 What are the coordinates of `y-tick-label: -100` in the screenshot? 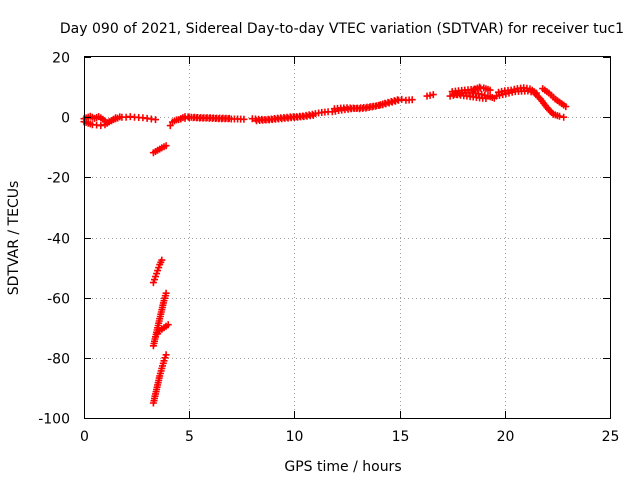 It's located at (54, 420).